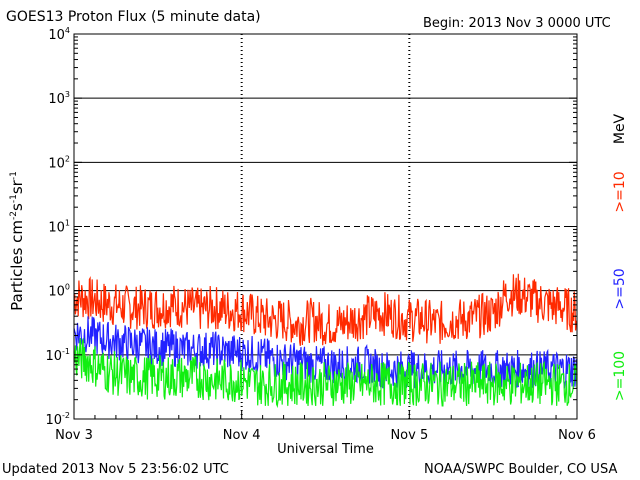 This screenshot has width=640, height=480. Describe the element at coordinates (115, 469) in the screenshot. I see `updated-timestamp: Updated 2013 Nov 5 23:56:02 UTC` at that location.